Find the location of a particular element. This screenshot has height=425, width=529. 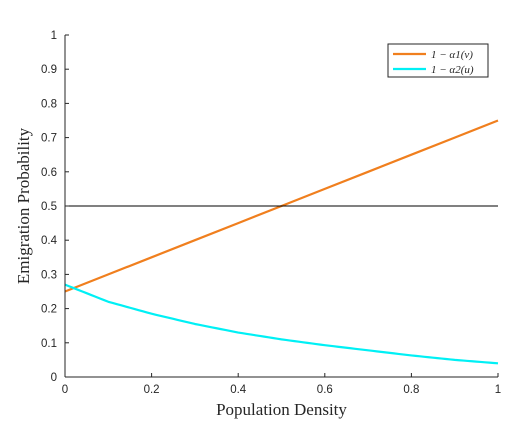

x-tick-label: 0.8 is located at coordinates (411, 390).